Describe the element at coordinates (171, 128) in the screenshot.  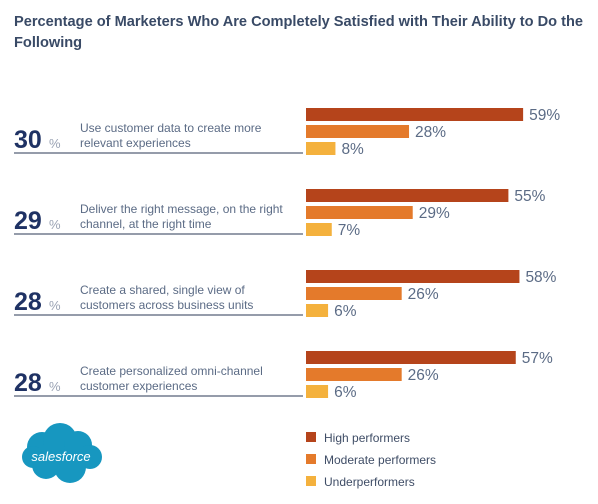
I see `category-label: Use customer data to create more` at that location.